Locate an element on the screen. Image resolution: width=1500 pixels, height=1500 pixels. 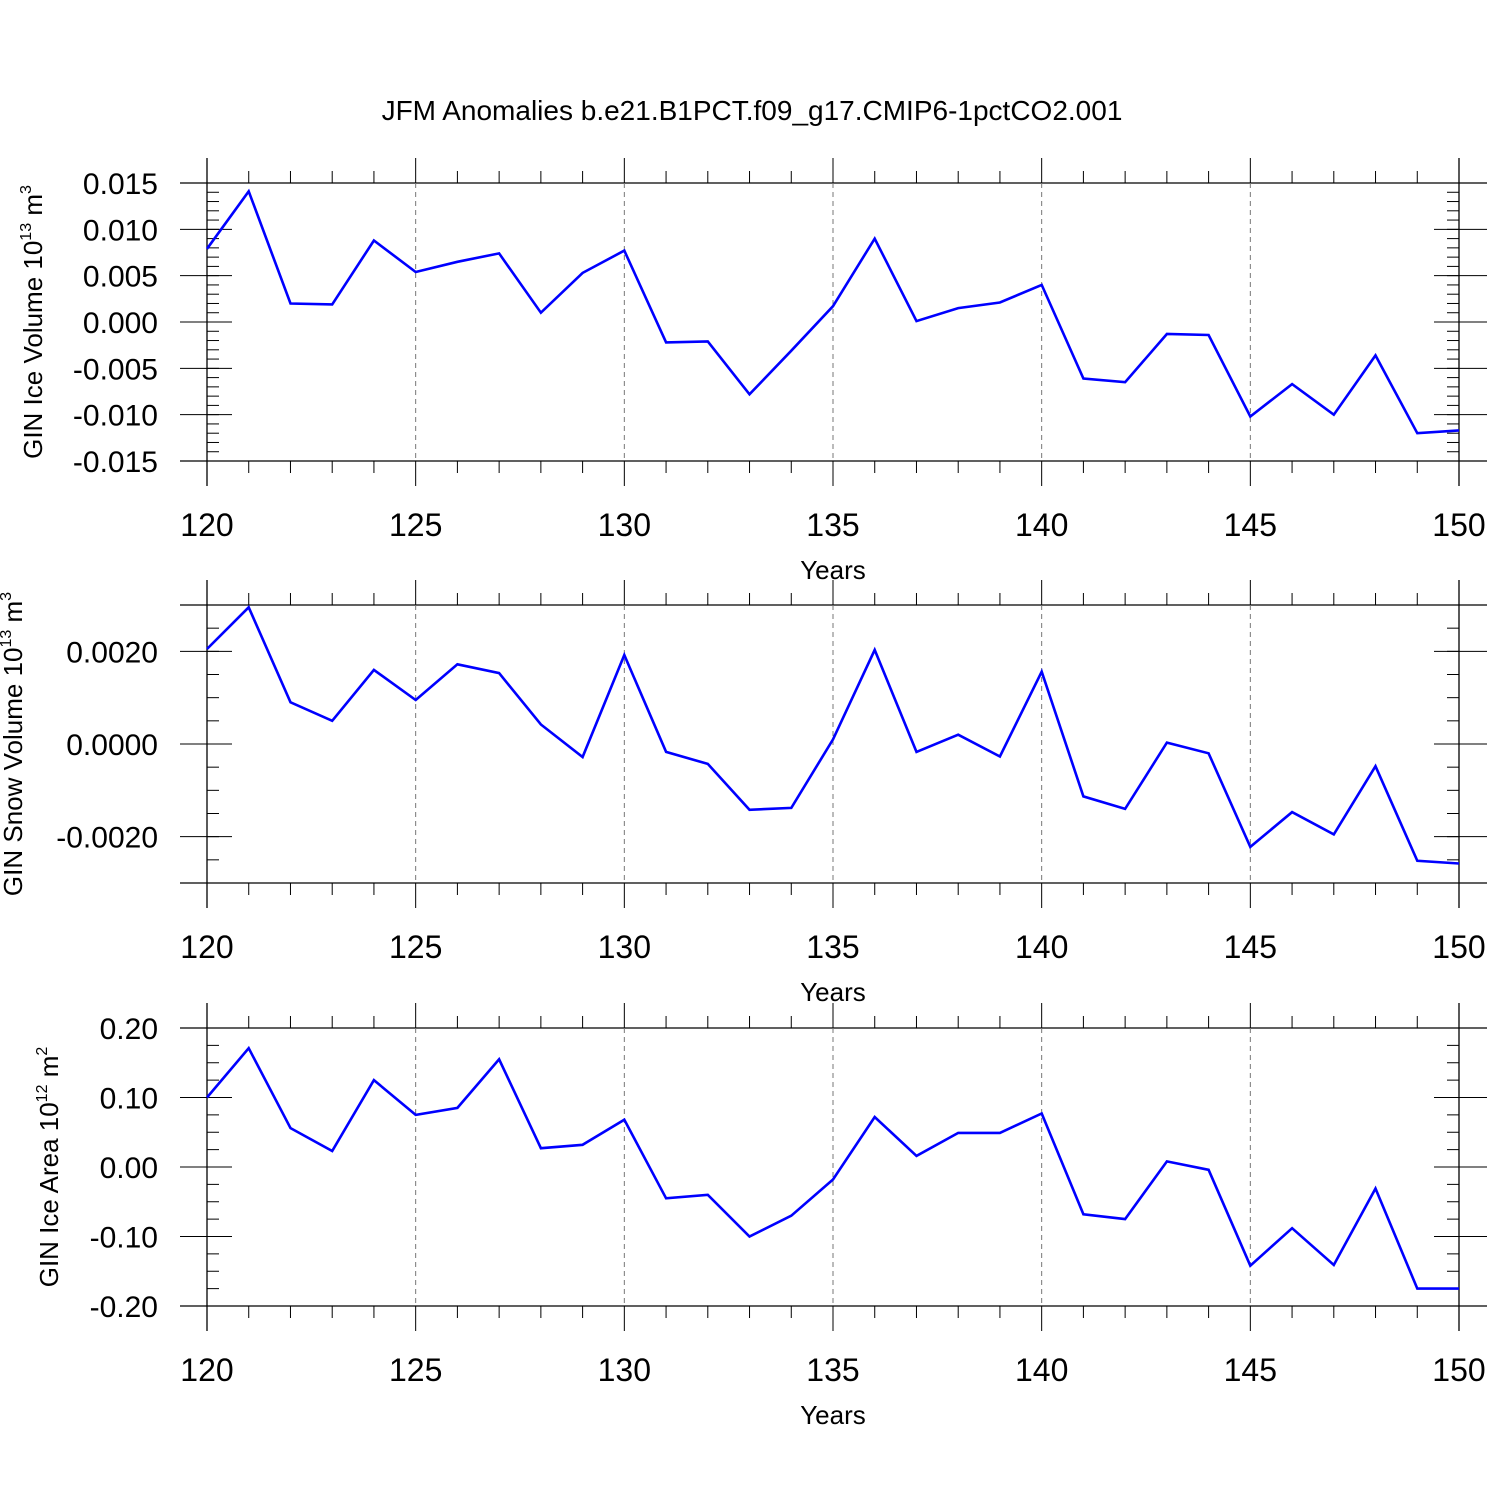
y-tick-label: -0.010 is located at coordinates (115, 416).